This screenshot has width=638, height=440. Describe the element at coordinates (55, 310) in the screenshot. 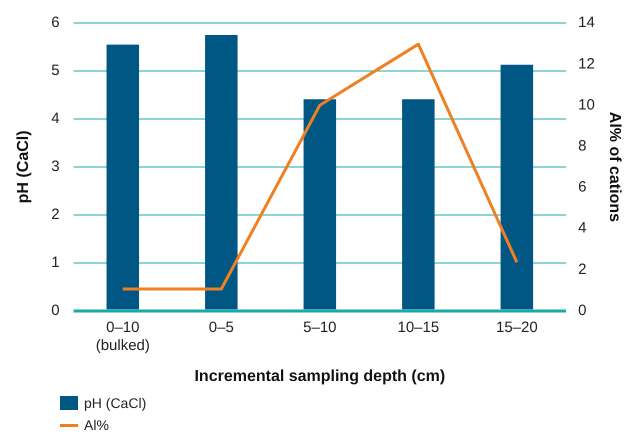

I see `y-tick-label: 0` at that location.